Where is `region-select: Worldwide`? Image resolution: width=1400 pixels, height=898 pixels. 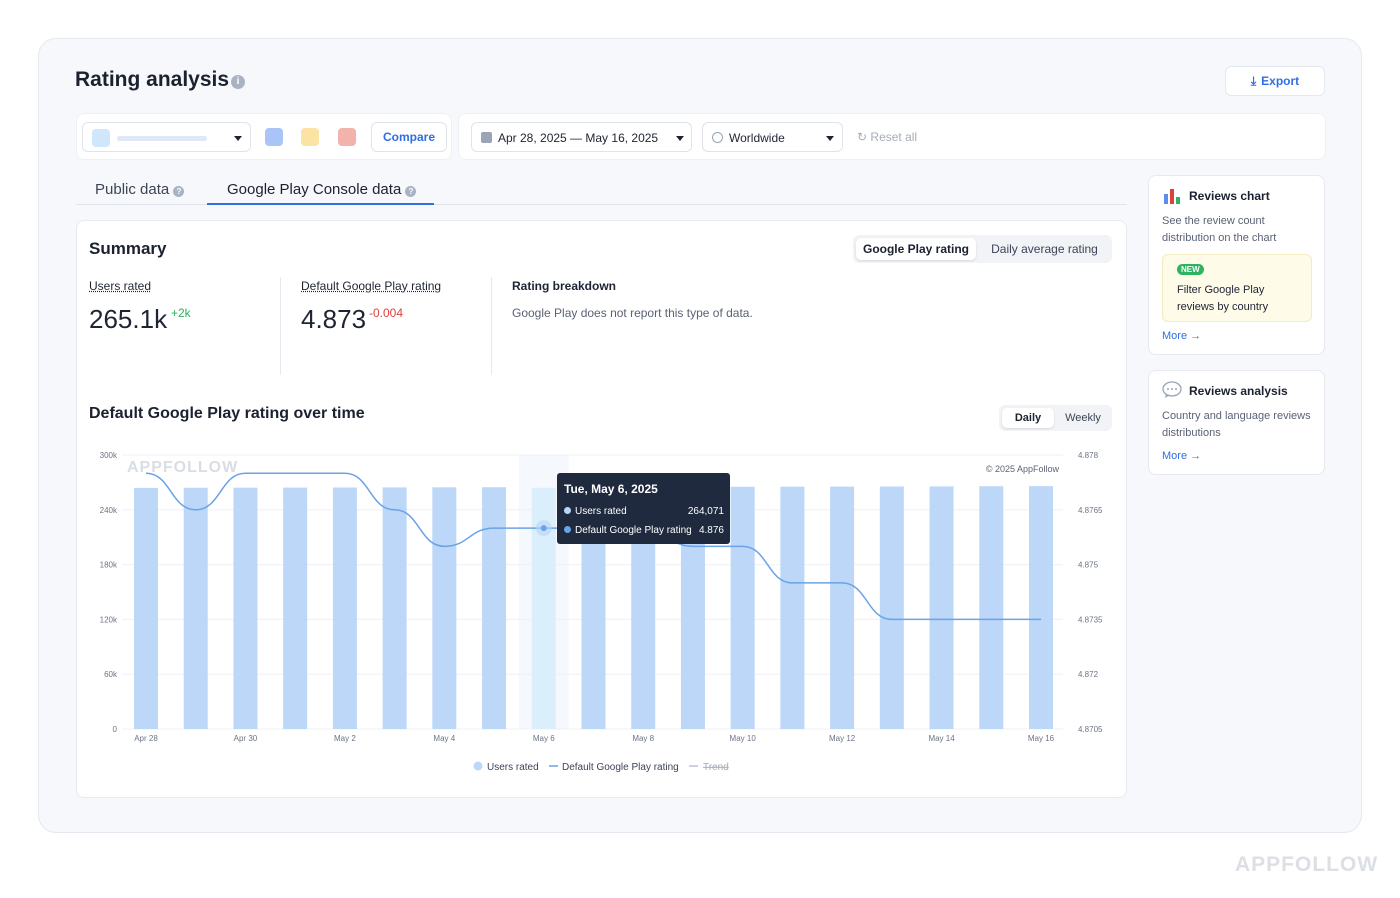
region-select: Worldwide is located at coordinates (772, 137).